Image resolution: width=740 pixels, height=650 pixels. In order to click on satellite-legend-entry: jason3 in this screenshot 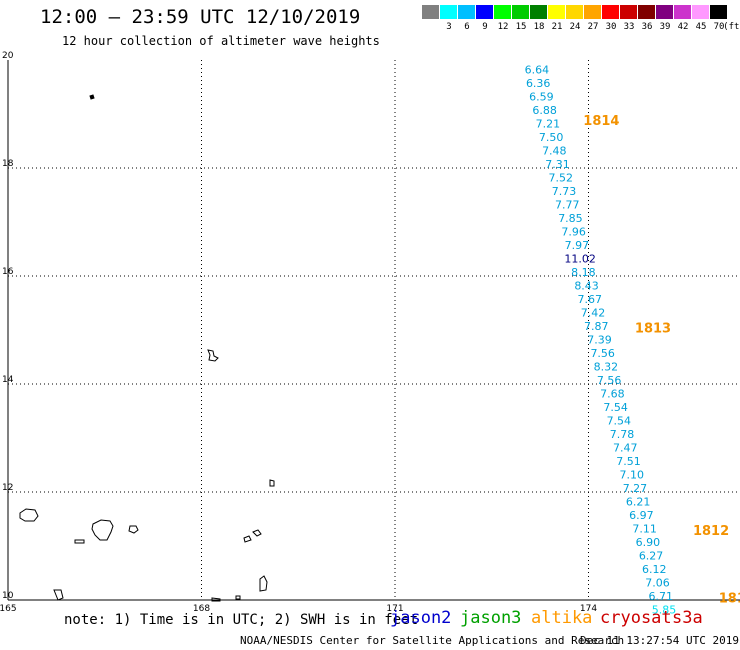, I will do `click(491, 618)`.